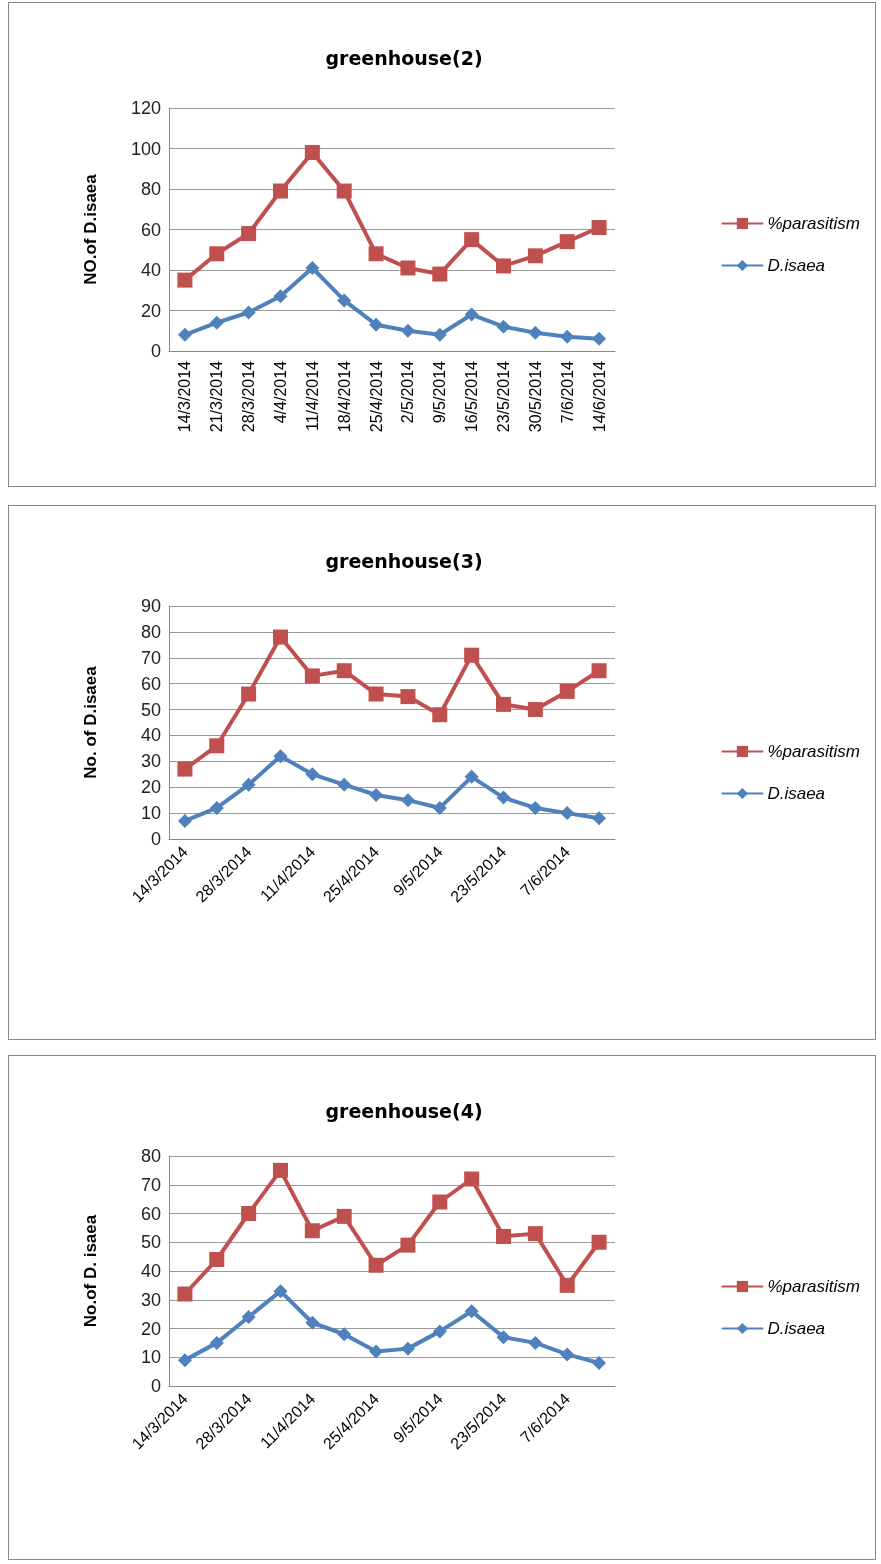  I want to click on x-tick-label: 23/5/2014, so click(503, 396).